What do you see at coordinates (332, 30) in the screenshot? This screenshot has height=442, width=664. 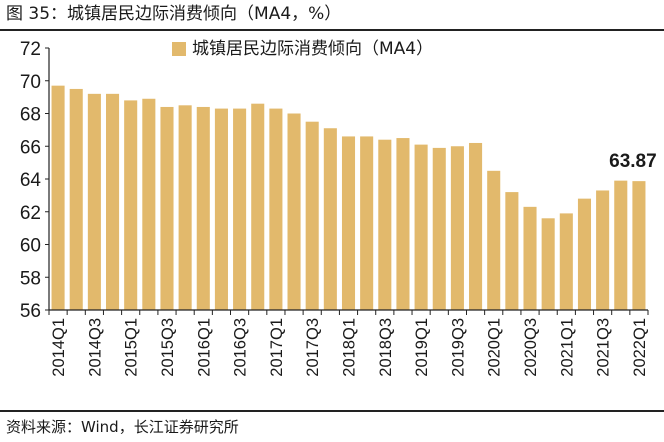 I see `top-rule` at bounding box center [332, 30].